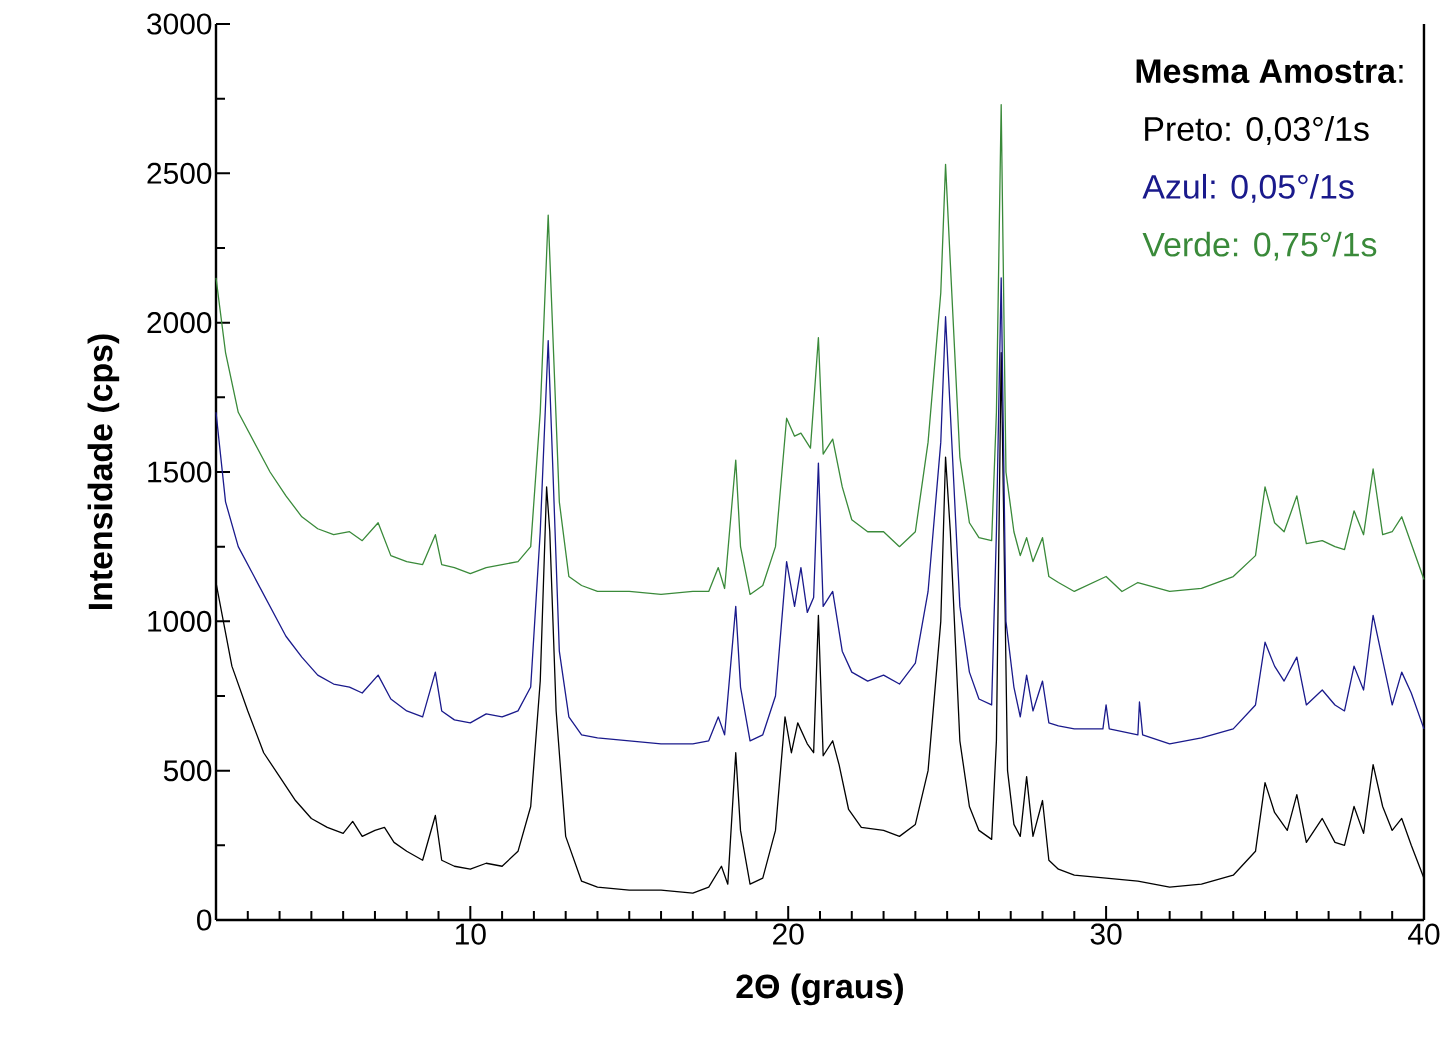 This screenshot has width=1455, height=1048. I want to click on y-tick-label: 1500, so click(180, 472).